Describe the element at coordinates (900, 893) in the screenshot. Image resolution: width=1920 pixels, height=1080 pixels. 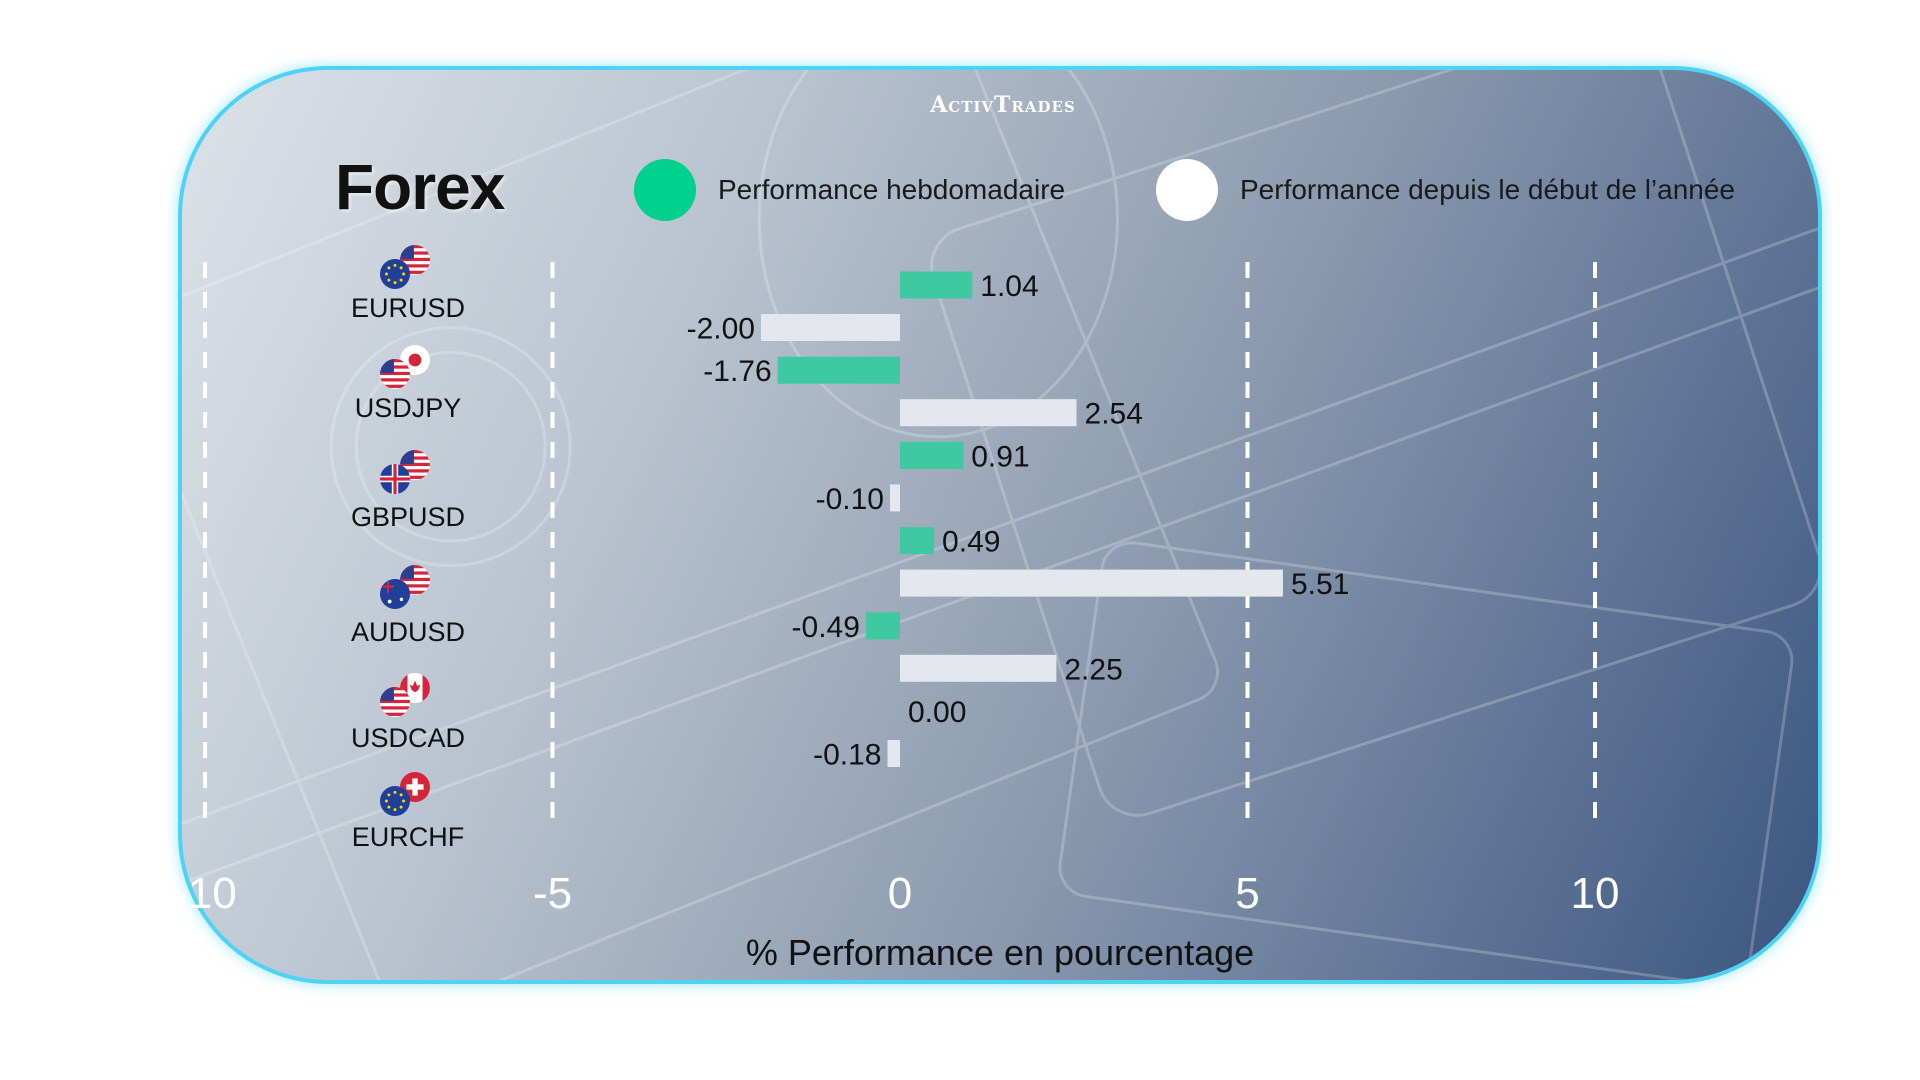
I see `x-tick-label: 0` at that location.